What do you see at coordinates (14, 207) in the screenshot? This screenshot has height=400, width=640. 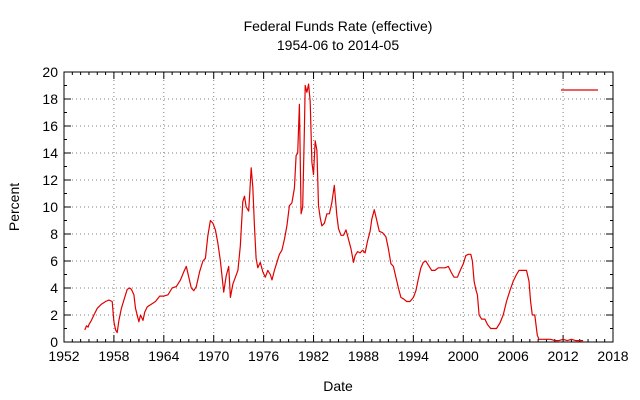 I see `y-axis-label: Percent` at bounding box center [14, 207].